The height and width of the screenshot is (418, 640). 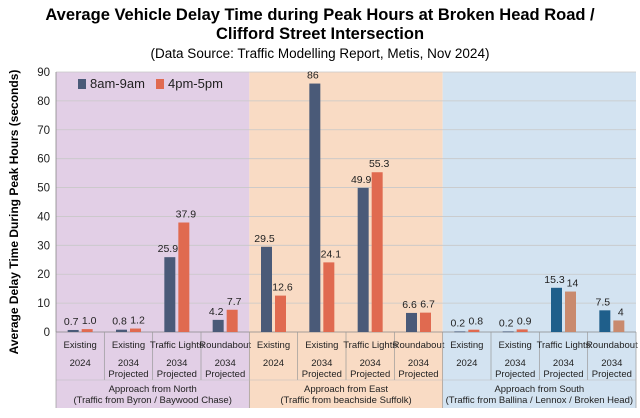 What do you see at coordinates (43, 189) in the screenshot?
I see `y-tick-label: 50` at bounding box center [43, 189].